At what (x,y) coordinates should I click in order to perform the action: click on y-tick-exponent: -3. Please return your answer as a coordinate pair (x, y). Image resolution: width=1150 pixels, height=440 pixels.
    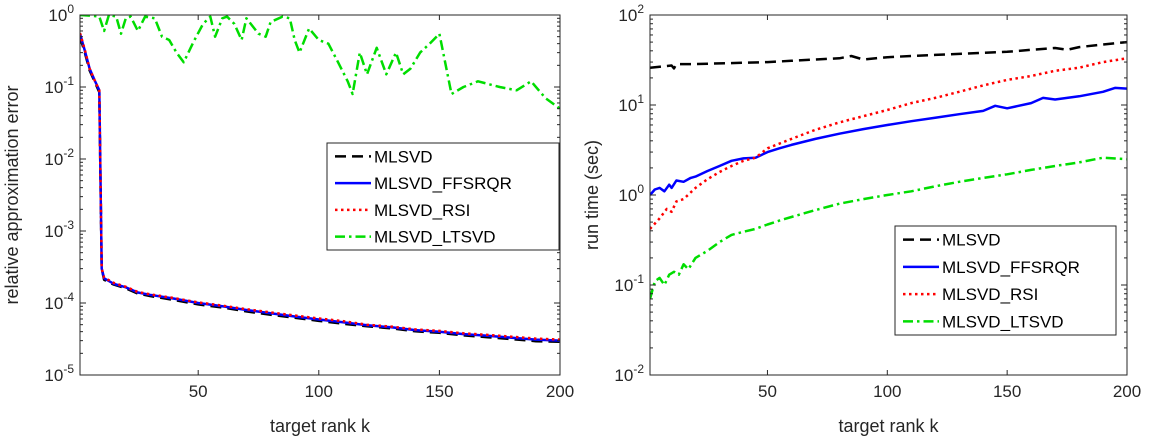
    Looking at the image, I should click on (68, 225).